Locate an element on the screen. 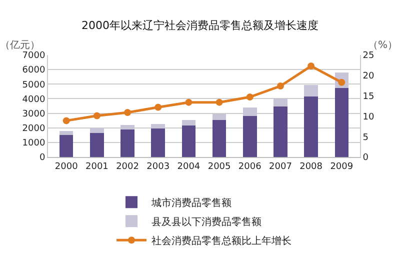 Image resolution: width=400 pixels, height=267 pixels. y-tick-label: 0 is located at coordinates (42, 158).